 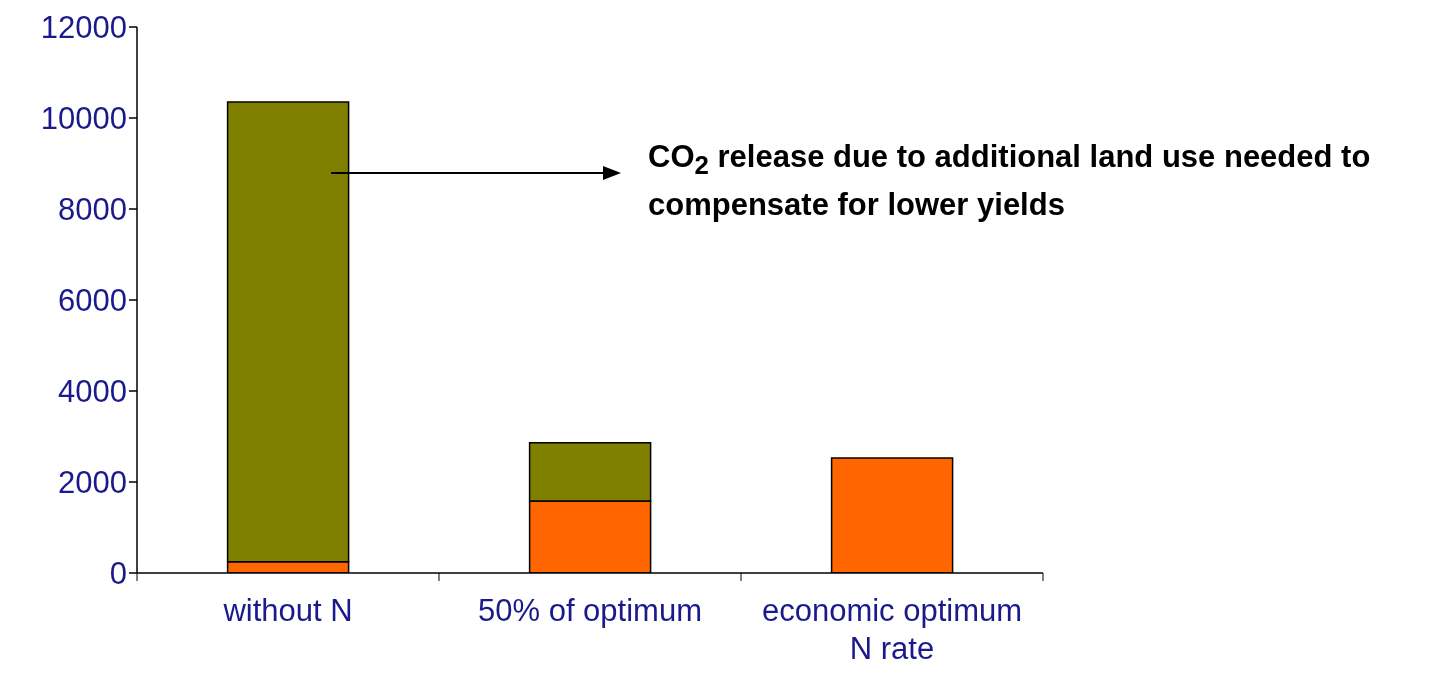 What do you see at coordinates (92, 301) in the screenshot?
I see `y-tick-label: 6000` at bounding box center [92, 301].